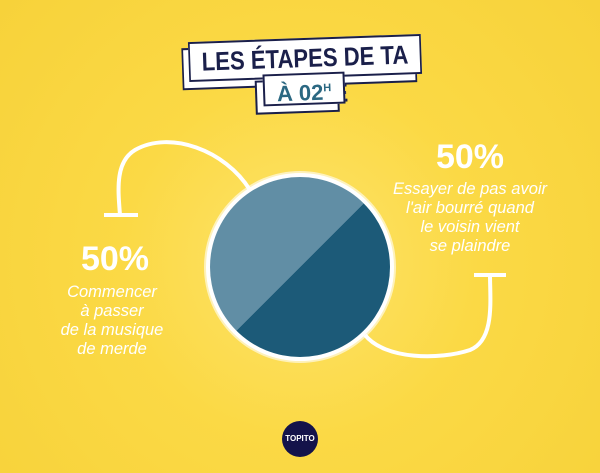  What do you see at coordinates (300, 439) in the screenshot?
I see `topito-logo: TOPITO` at bounding box center [300, 439].